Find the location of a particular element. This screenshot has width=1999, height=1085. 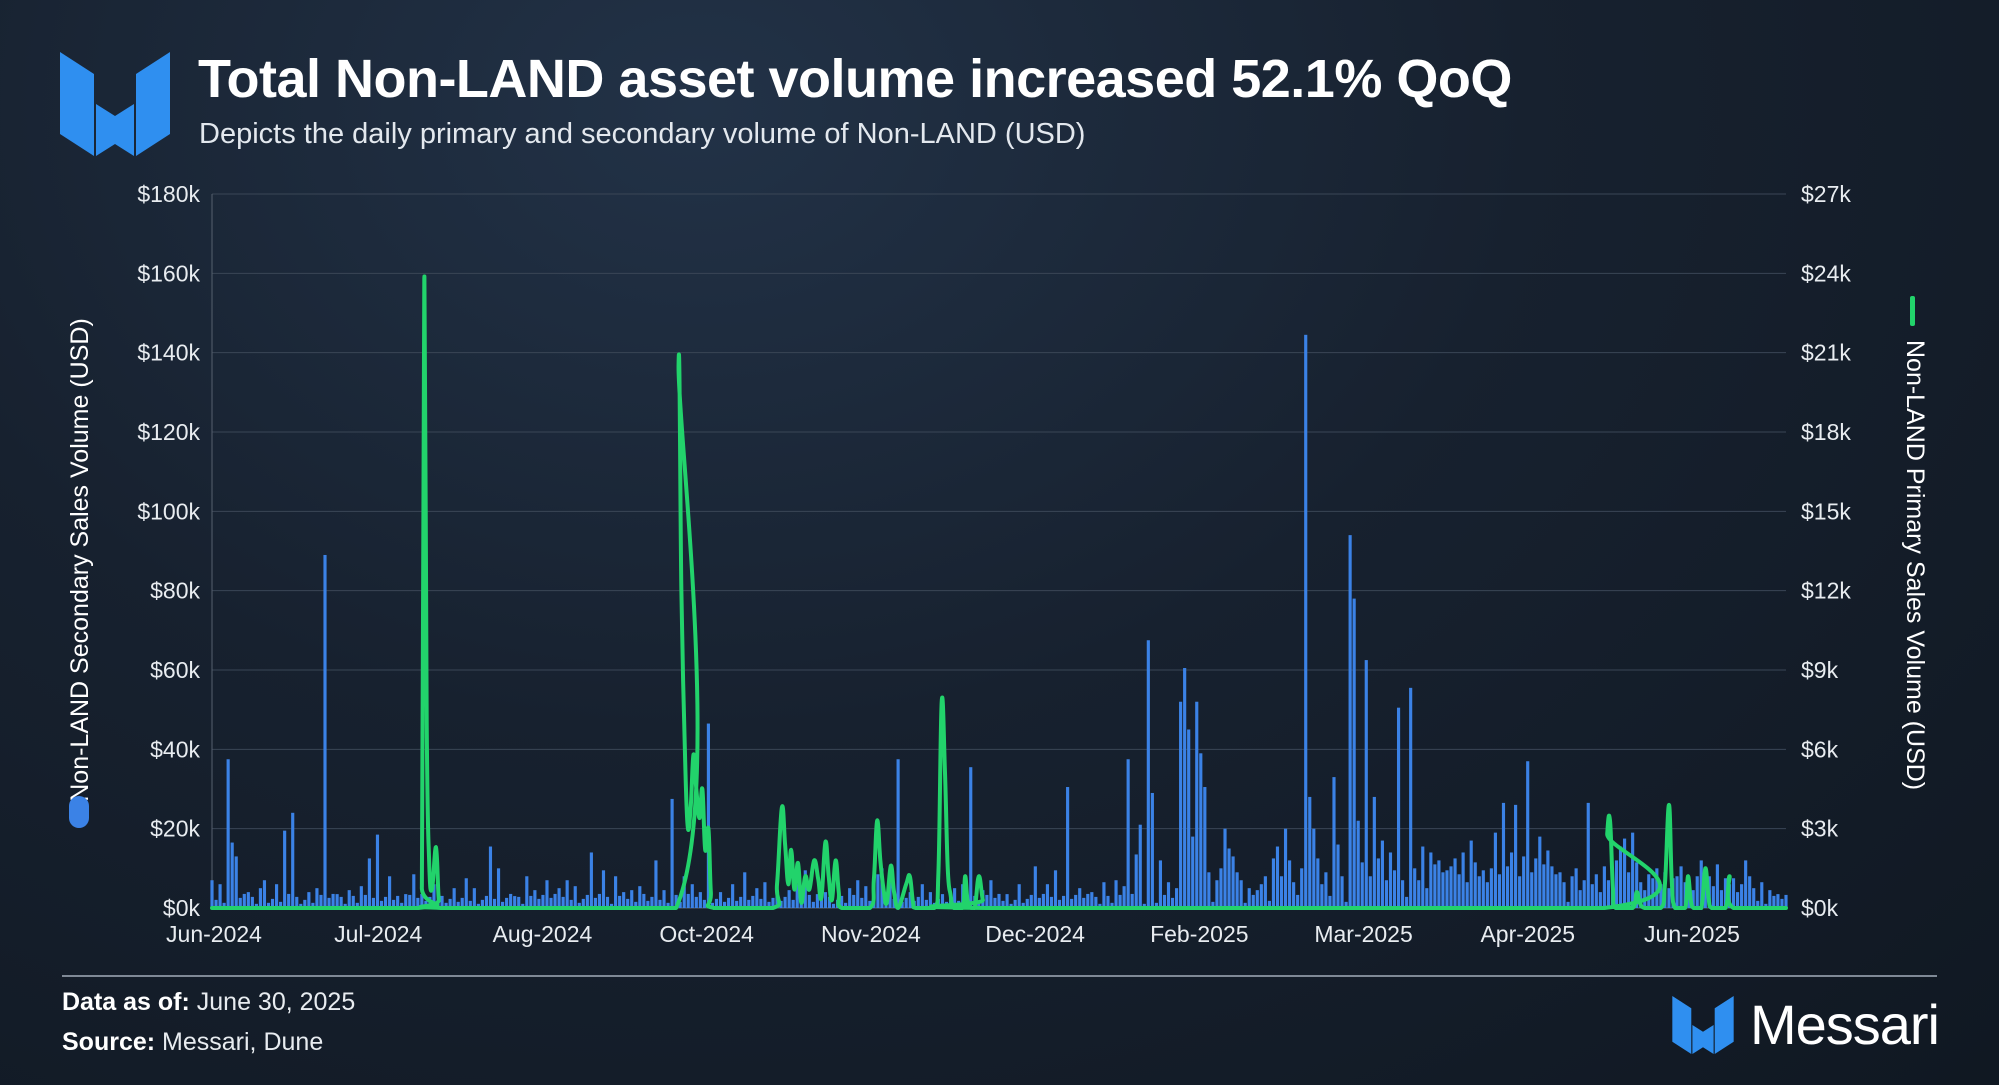

left-tick-label: $60k is located at coordinates (175, 670).